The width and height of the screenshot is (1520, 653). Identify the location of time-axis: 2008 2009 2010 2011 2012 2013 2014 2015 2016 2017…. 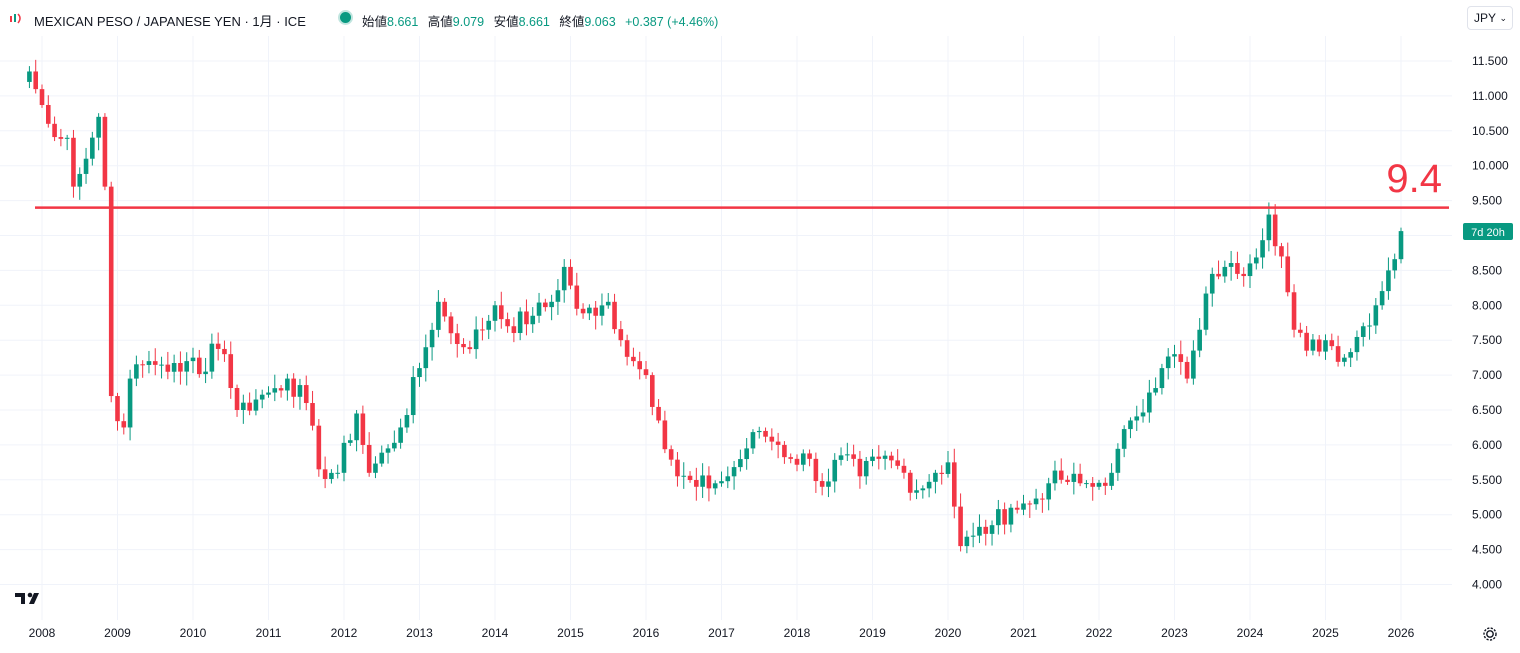
(722, 633).